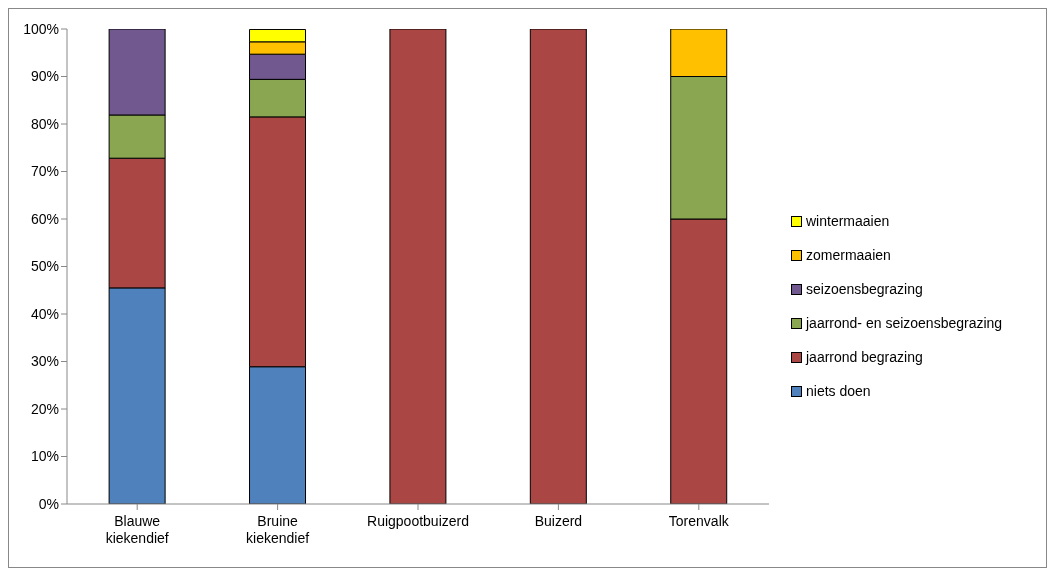 The height and width of the screenshot is (576, 1055). I want to click on legend-label: seizoensbegrazing, so click(864, 289).